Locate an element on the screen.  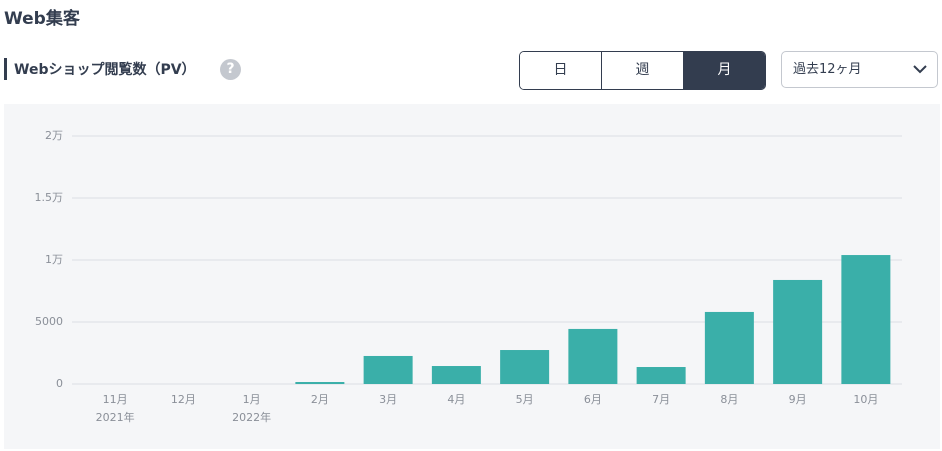
x-tick-label: 9月 is located at coordinates (798, 399).